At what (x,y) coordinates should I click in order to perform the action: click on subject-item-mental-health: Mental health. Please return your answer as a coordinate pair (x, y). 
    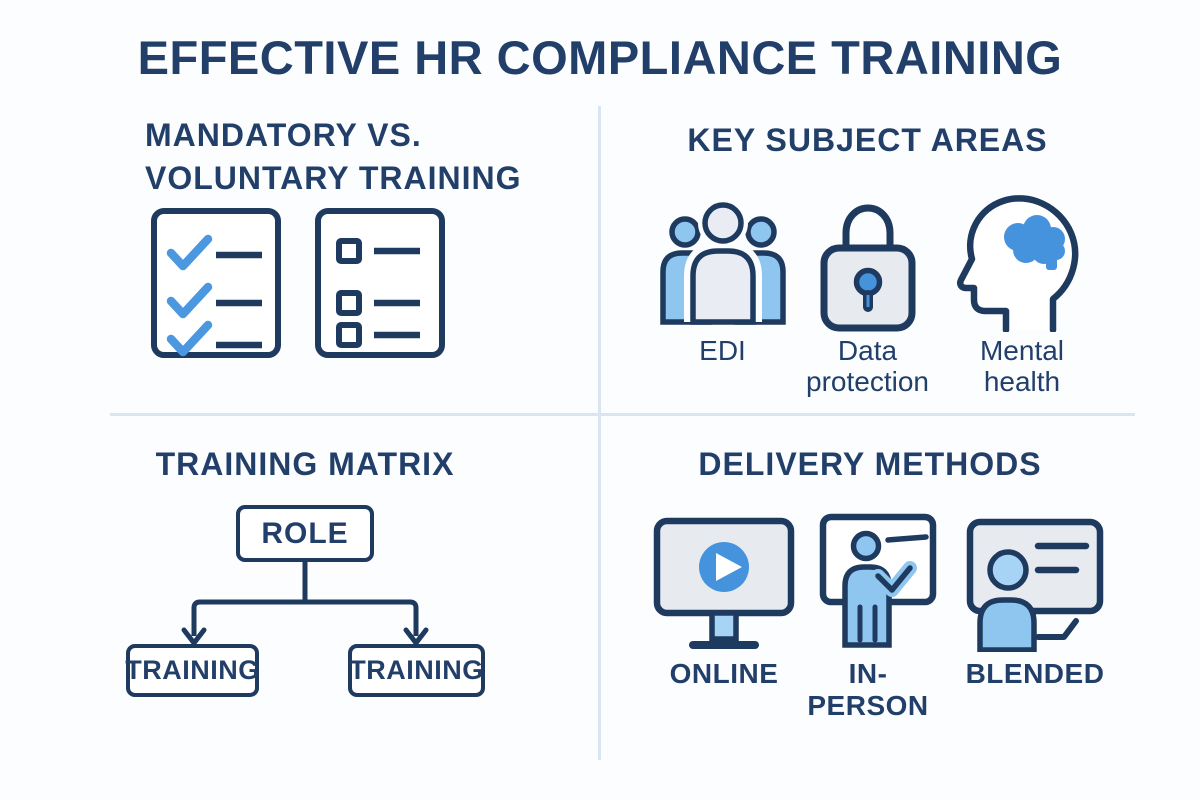
    Looking at the image, I should click on (1022, 293).